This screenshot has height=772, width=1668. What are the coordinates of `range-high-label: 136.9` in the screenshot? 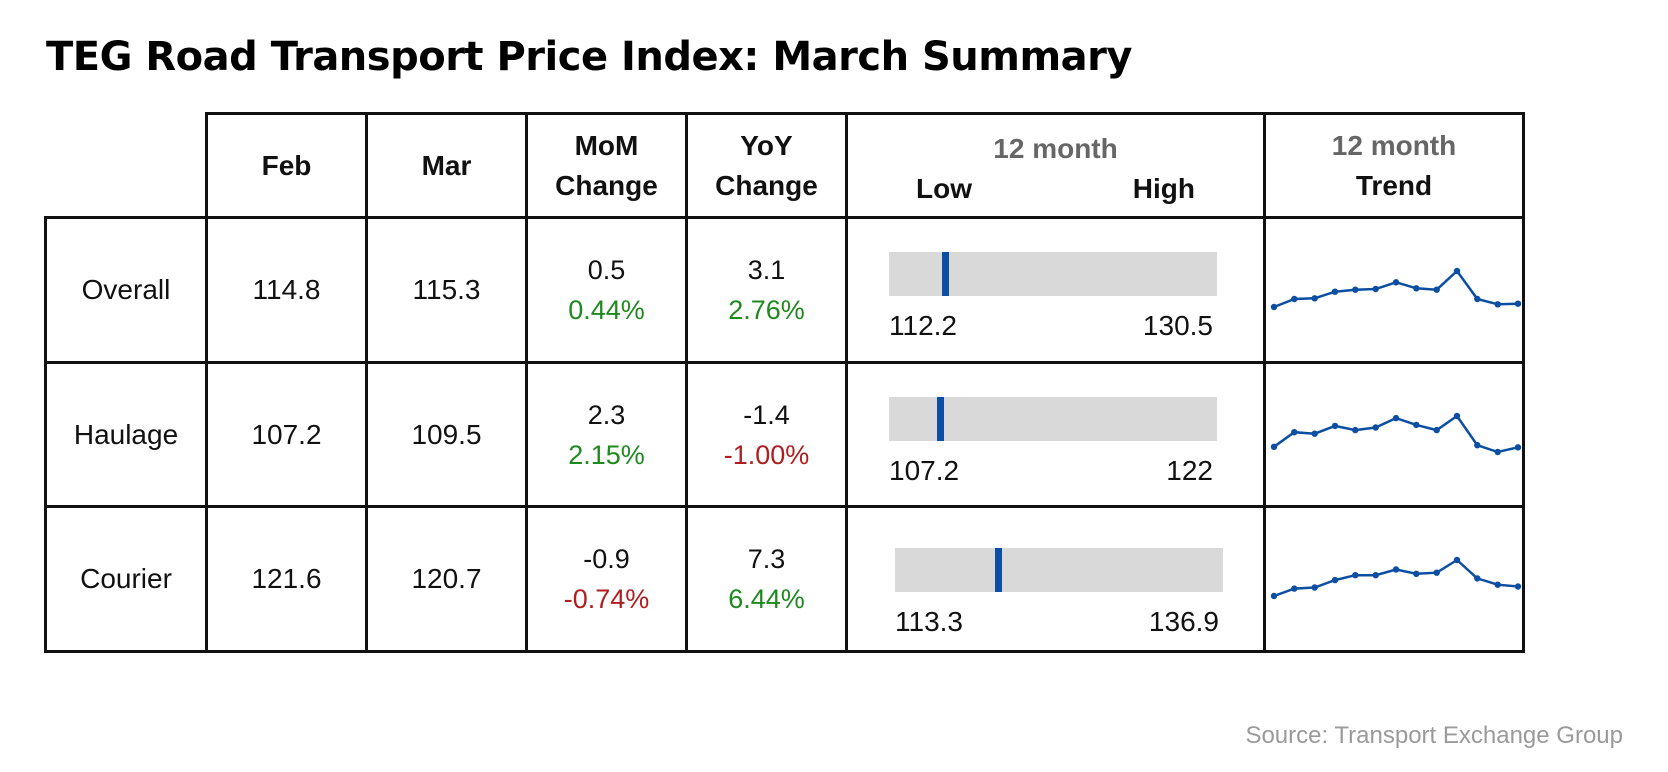 It's located at (1183, 621).